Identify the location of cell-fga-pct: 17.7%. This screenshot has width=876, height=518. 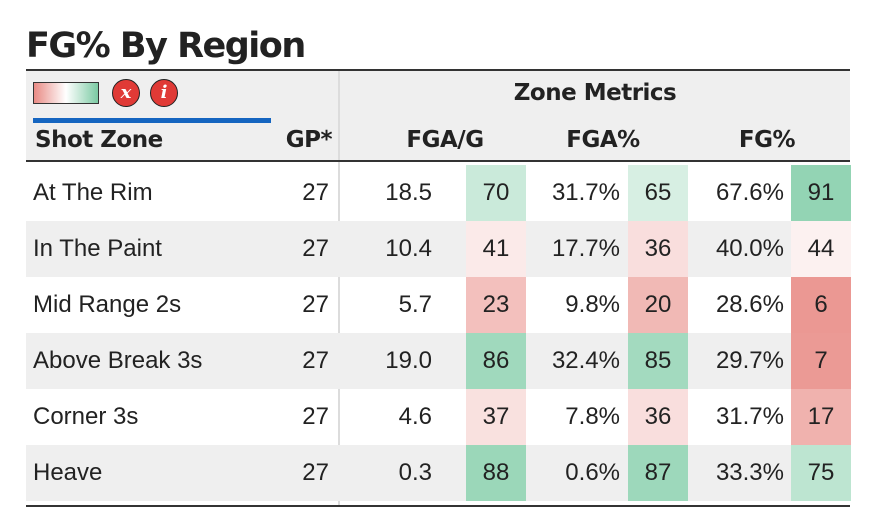
(585, 248).